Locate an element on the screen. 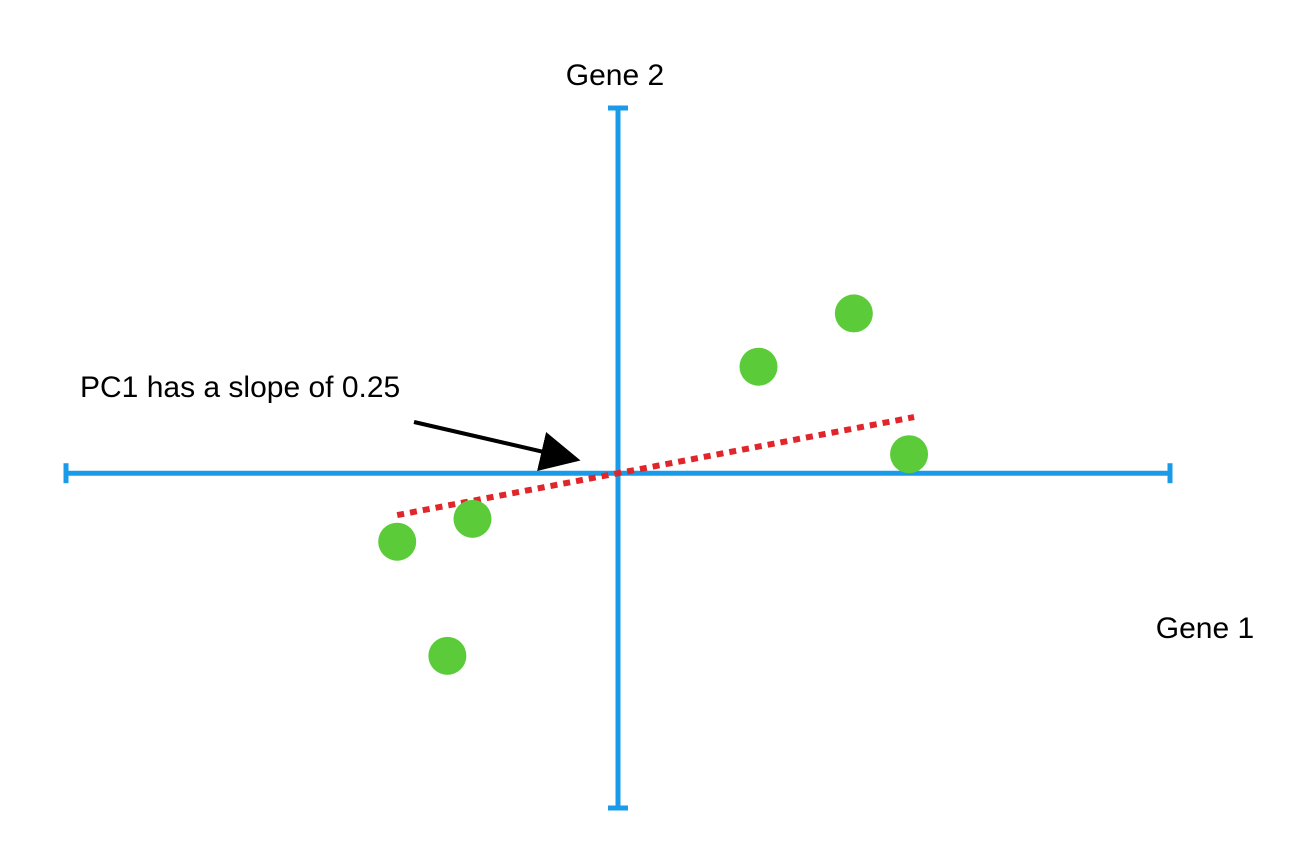 Image resolution: width=1300 pixels, height=844 pixels. annotation-layer is located at coordinates (497, 445).